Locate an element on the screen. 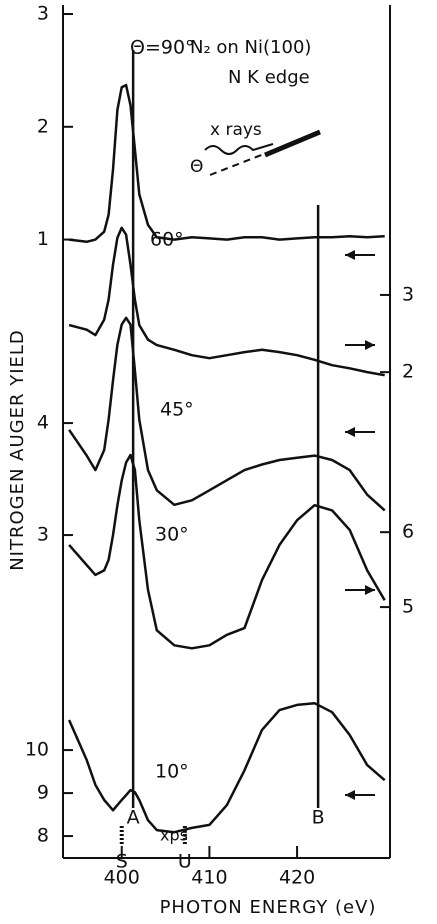 This screenshot has width=437, height=924. inset-dashed-line is located at coordinates (255, 157).